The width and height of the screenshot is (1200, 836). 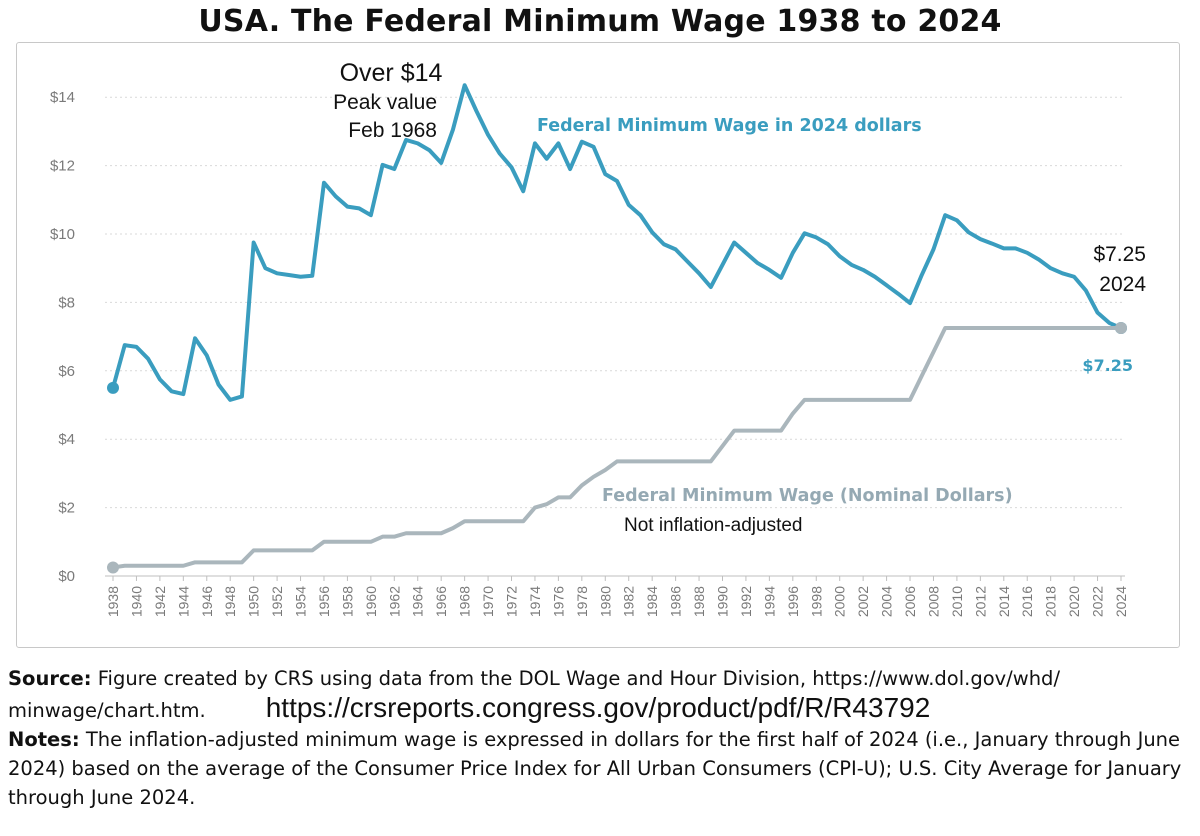 I want to click on x-tick-label: 1980, so click(x=605, y=601).